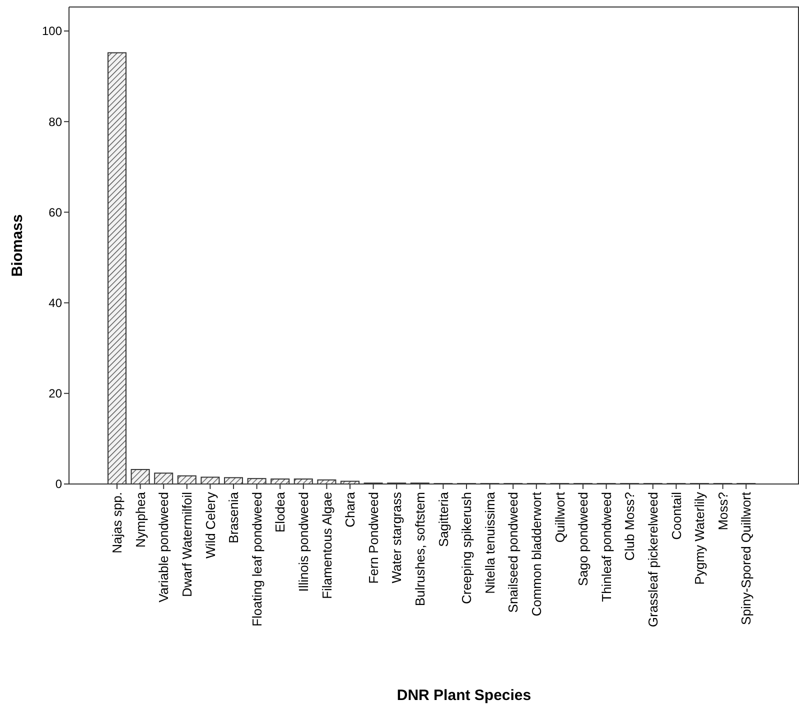  What do you see at coordinates (630, 526) in the screenshot?
I see `x-tick-label: Club Moss?` at bounding box center [630, 526].